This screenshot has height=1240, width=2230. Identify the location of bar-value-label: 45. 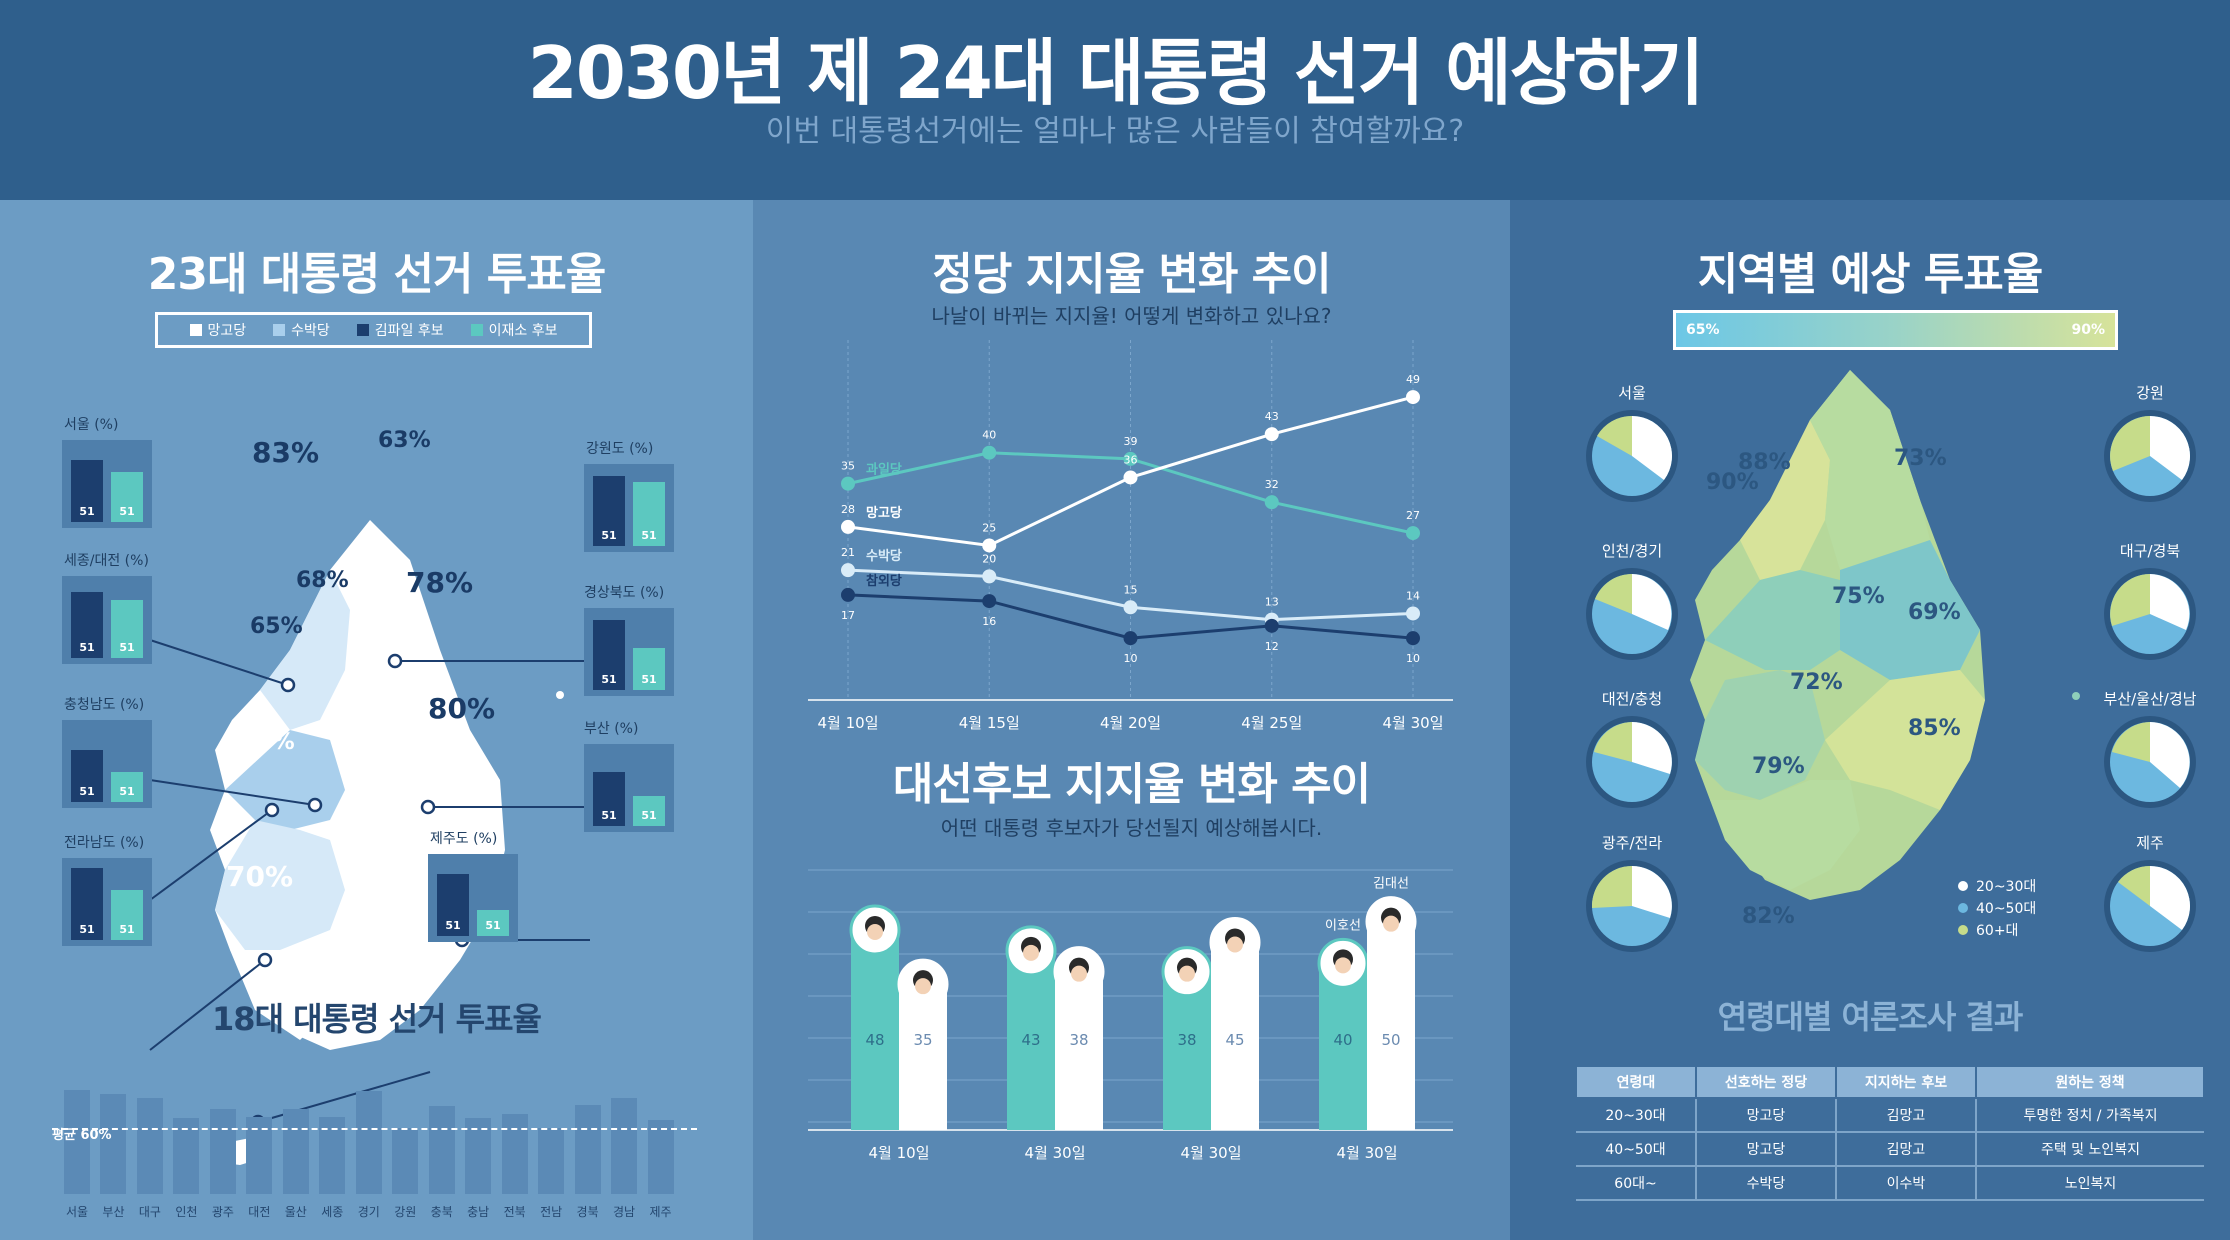
(1234, 1040).